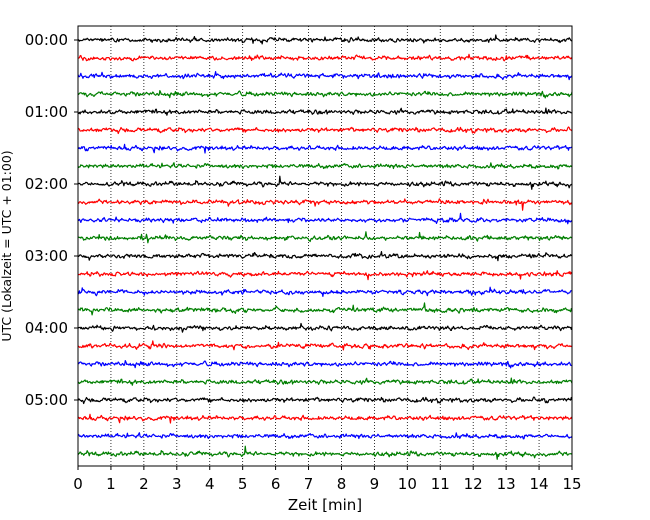  What do you see at coordinates (111, 484) in the screenshot?
I see `x-tick-label-1: 1` at bounding box center [111, 484].